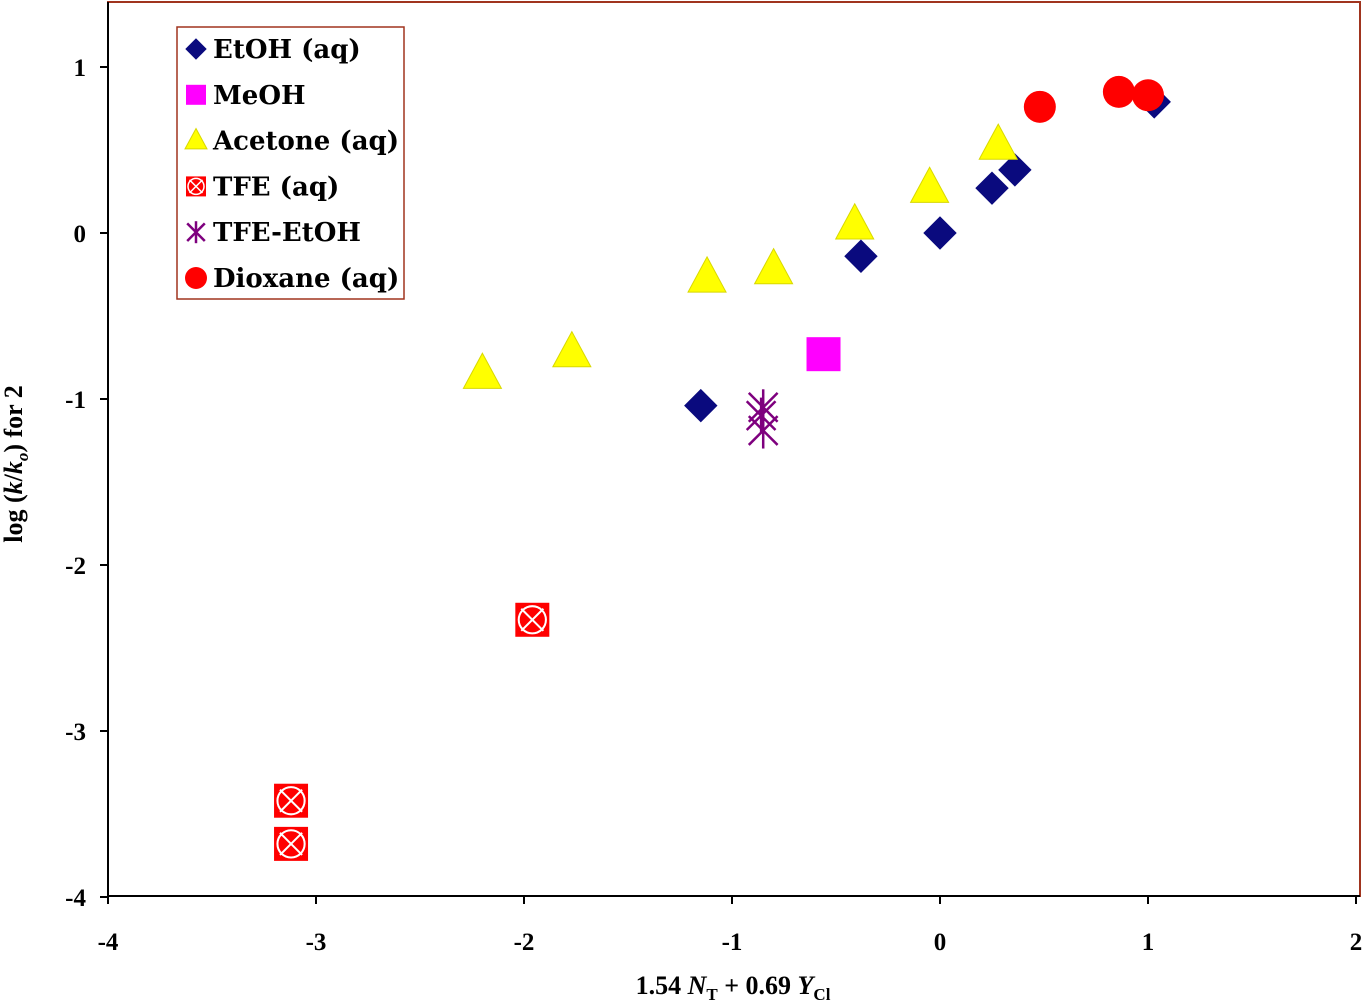  I want to click on x-title-var-y: Y, so click(807, 985).